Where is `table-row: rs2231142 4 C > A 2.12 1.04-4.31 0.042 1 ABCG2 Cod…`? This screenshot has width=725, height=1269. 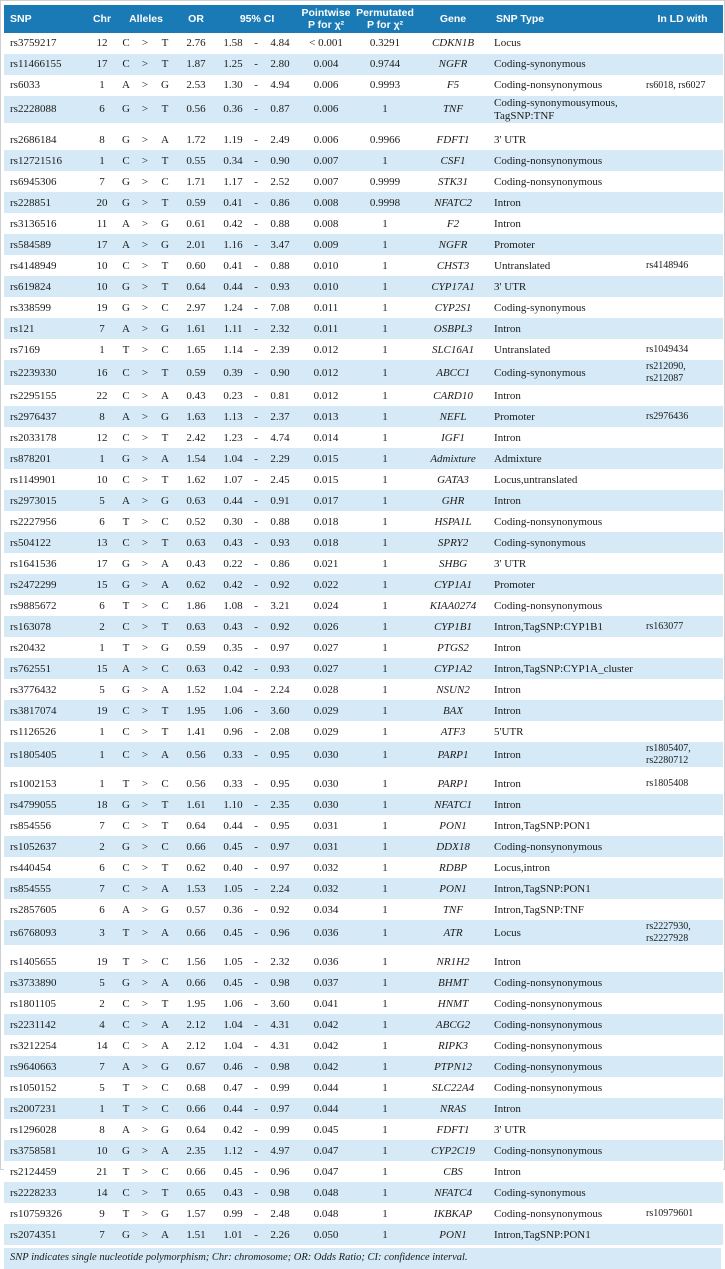 table-row: rs2231142 4 C > A 2.12 1.04-4.31 0.042 1 ABCG2 Cod… is located at coordinates (364, 1025).